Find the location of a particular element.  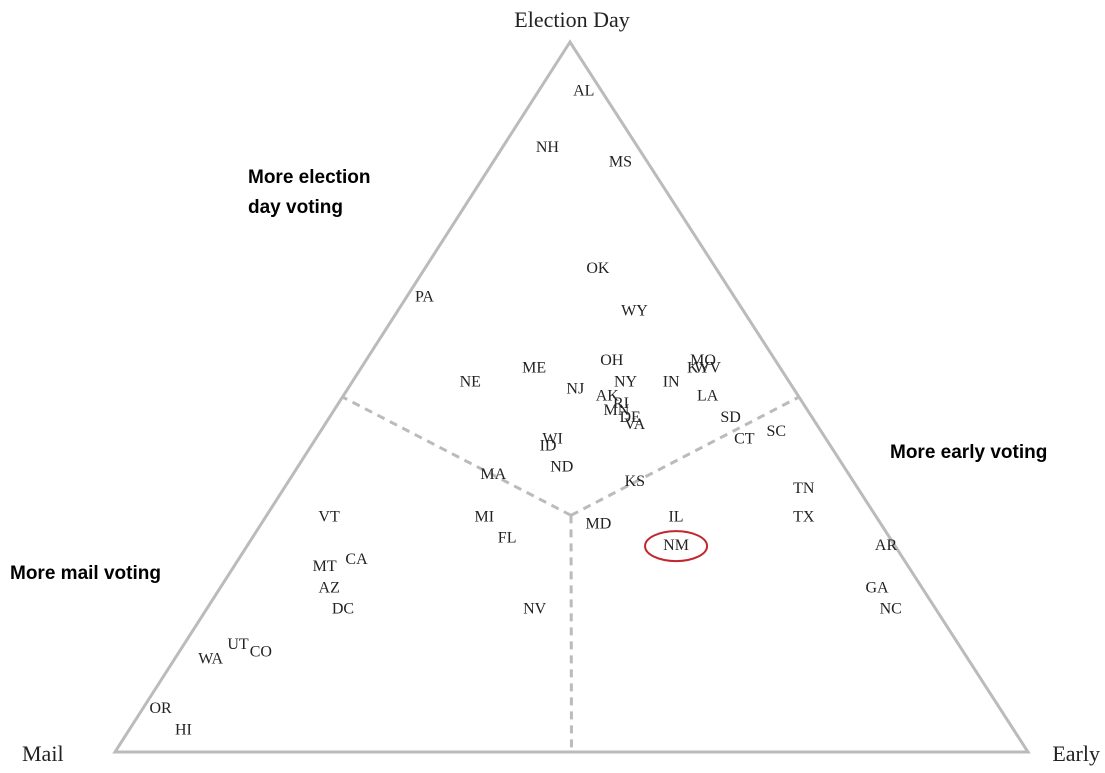

region-label: More election is located at coordinates (309, 177).